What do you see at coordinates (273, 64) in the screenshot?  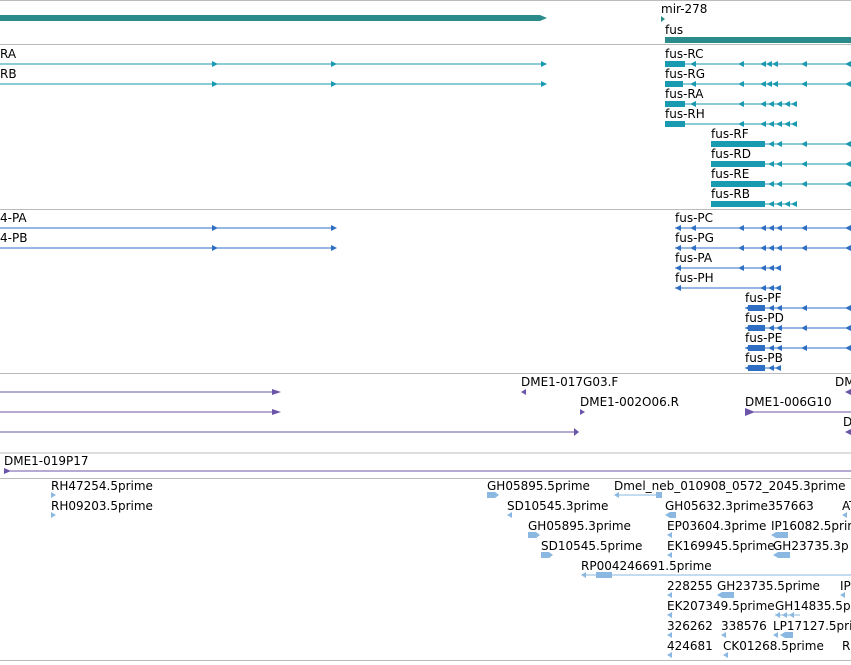 I see `transcript-left-ra` at bounding box center [273, 64].